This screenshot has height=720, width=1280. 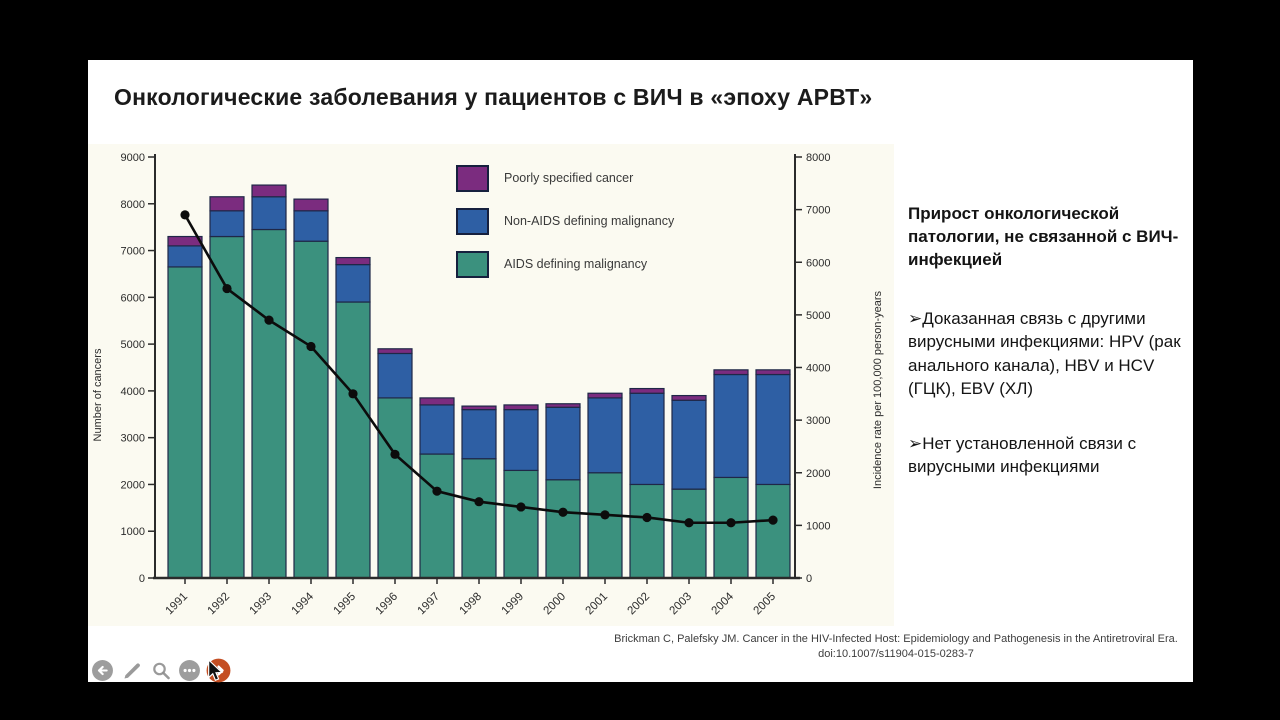 What do you see at coordinates (818, 421) in the screenshot?
I see `right-tick-label: 3000` at bounding box center [818, 421].